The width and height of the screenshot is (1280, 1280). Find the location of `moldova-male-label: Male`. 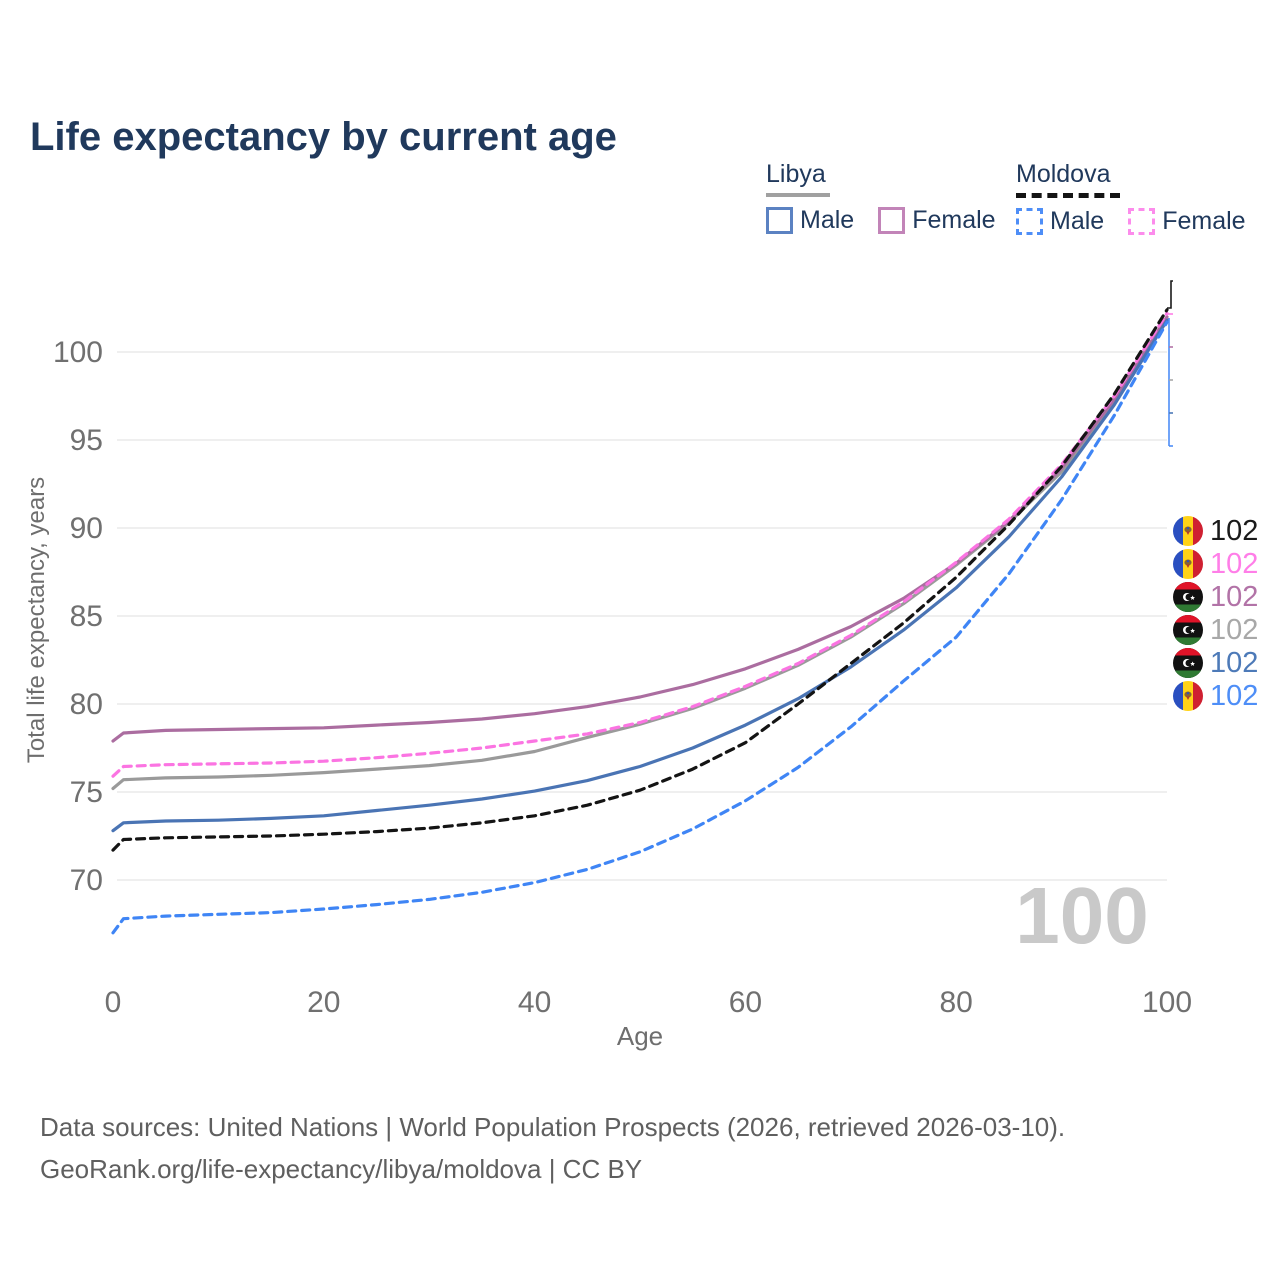

moldova-male-label: Male is located at coordinates (1077, 221).